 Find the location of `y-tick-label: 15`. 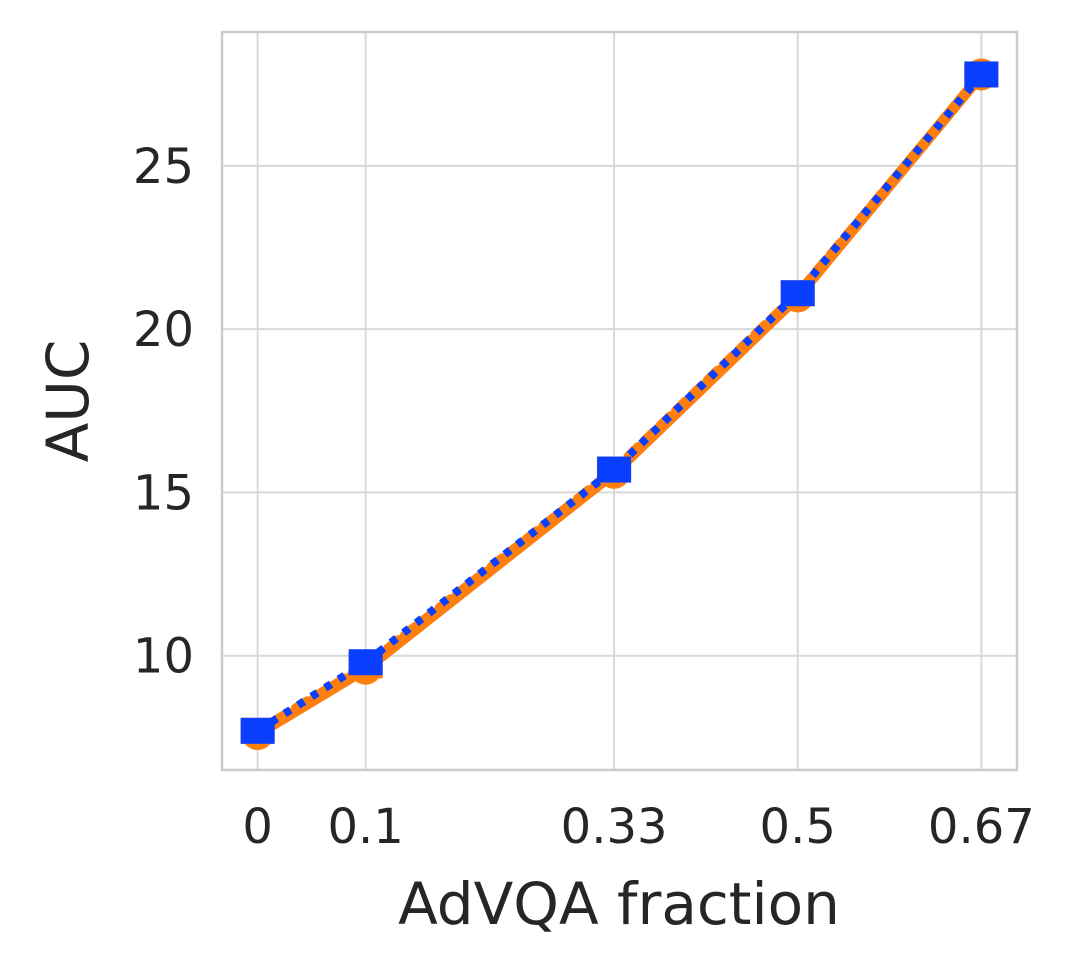

y-tick-label: 15 is located at coordinates (163, 493).